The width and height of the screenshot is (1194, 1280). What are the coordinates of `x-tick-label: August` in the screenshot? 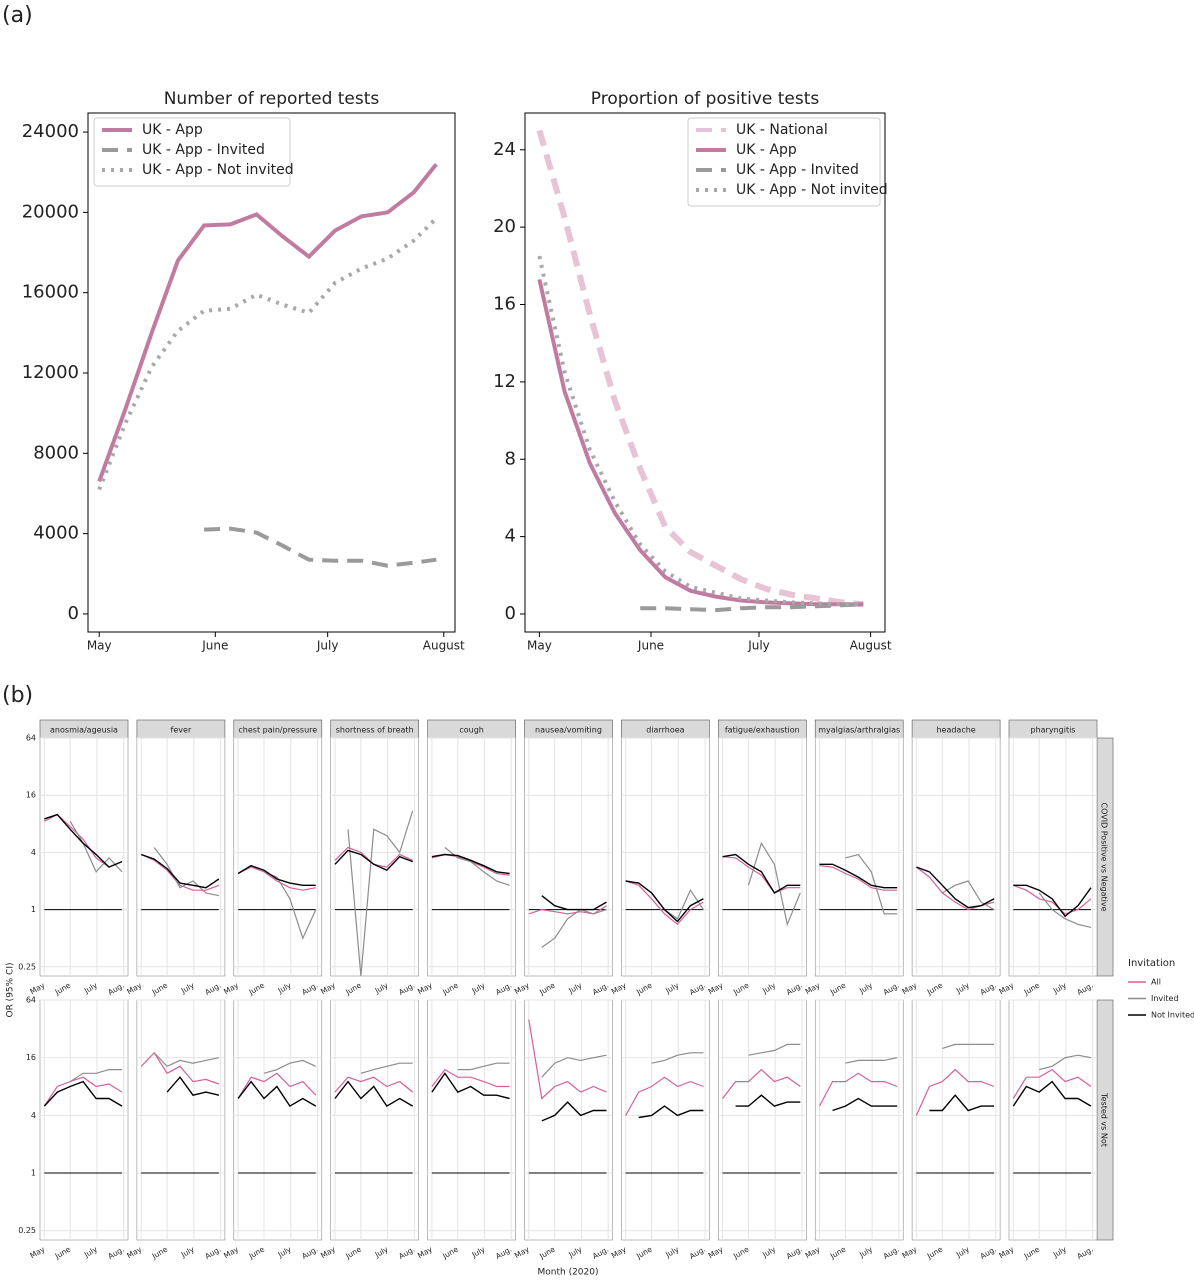 It's located at (444, 646).